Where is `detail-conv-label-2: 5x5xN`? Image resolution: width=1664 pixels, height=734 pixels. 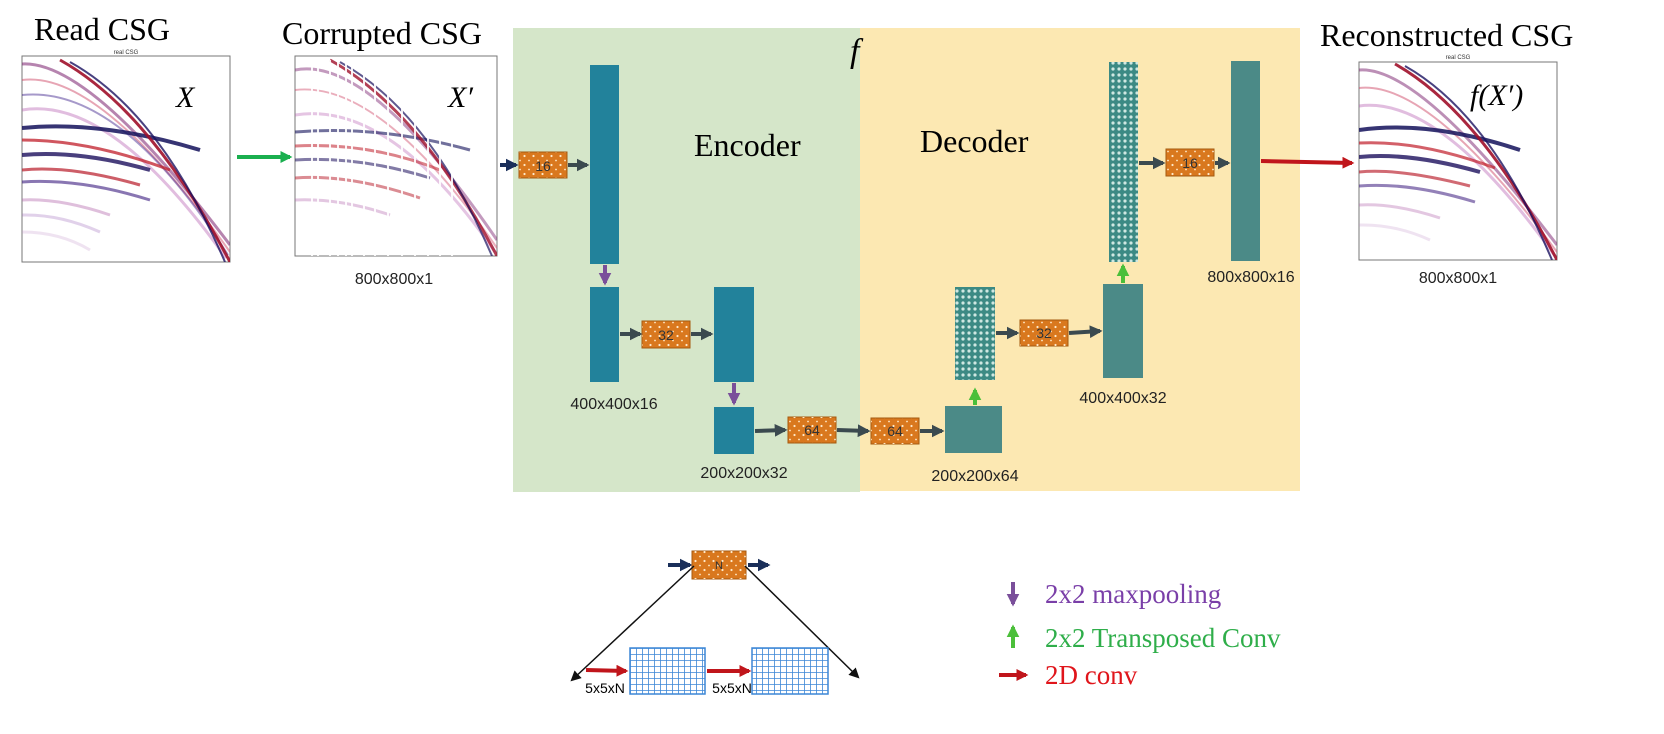
detail-conv-label-2: 5x5xN is located at coordinates (732, 688).